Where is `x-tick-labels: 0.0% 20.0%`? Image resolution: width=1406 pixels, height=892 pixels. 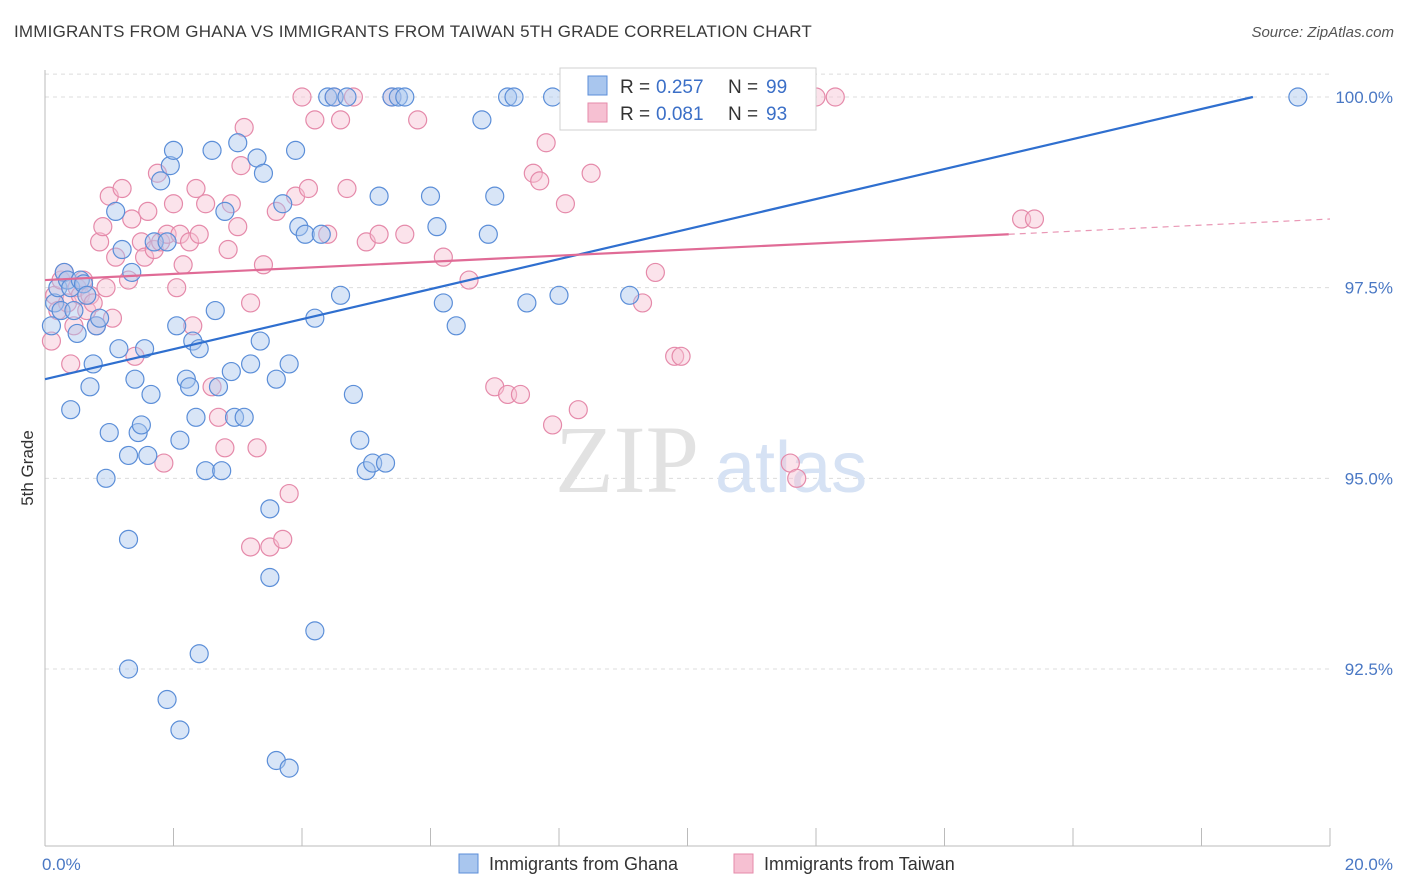
x-tick-labels: 0.0% 20.0% is located at coordinates (717, 864).